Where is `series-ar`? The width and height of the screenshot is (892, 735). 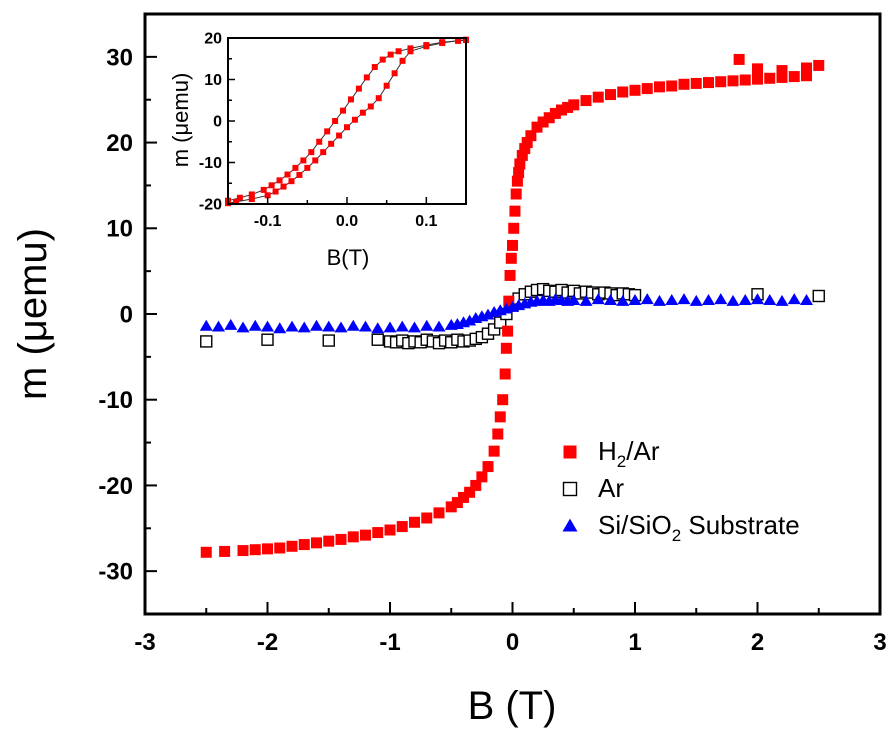
series-ar is located at coordinates (512, 316).